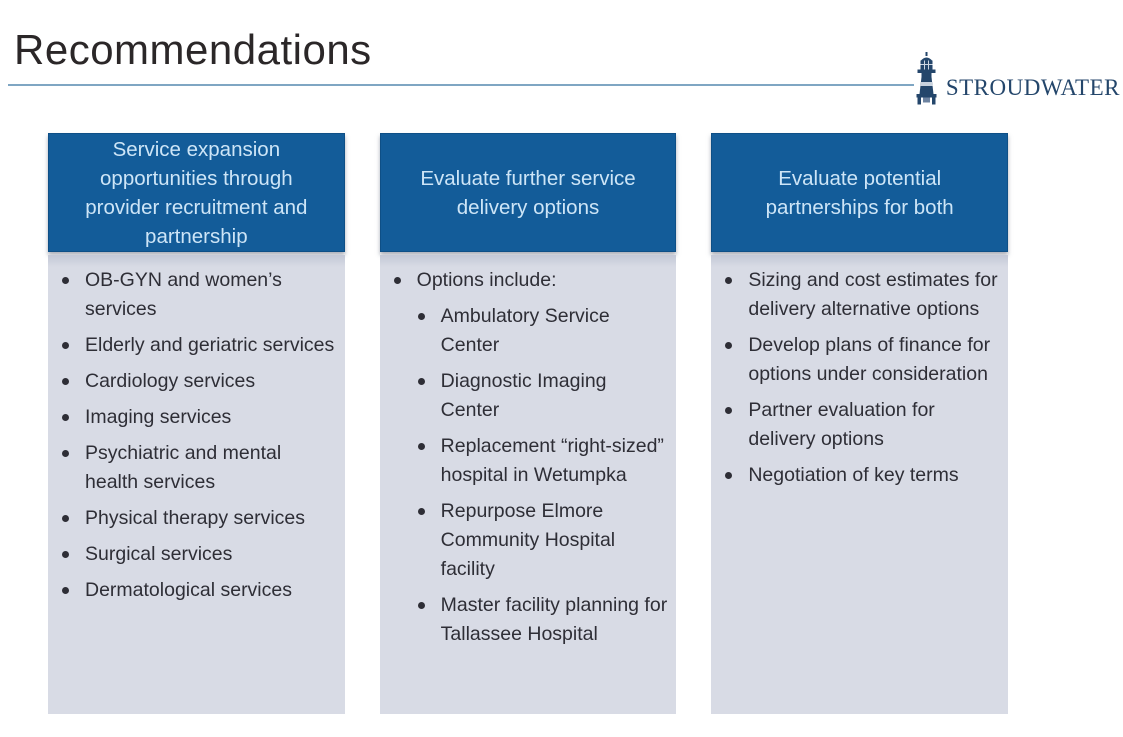 Image resolution: width=1123 pixels, height=737 pixels. Describe the element at coordinates (860, 192) in the screenshot. I see `column-header: Evaluate potential partnerships for both` at that location.